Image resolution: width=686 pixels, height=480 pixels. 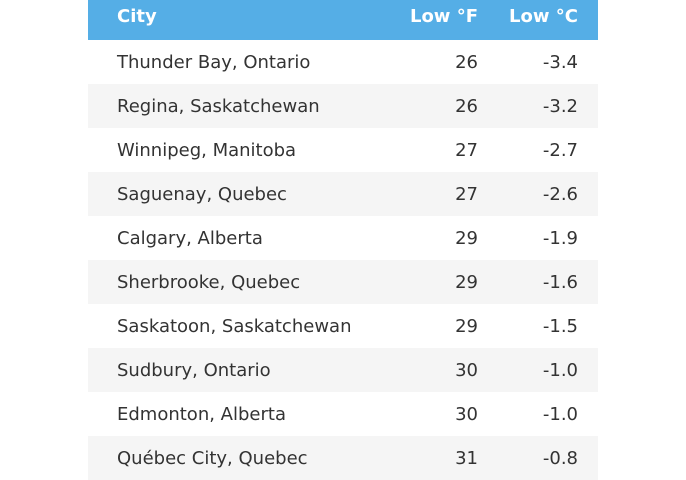 What do you see at coordinates (543, 16) in the screenshot?
I see `header-cell: Low °C` at bounding box center [543, 16].